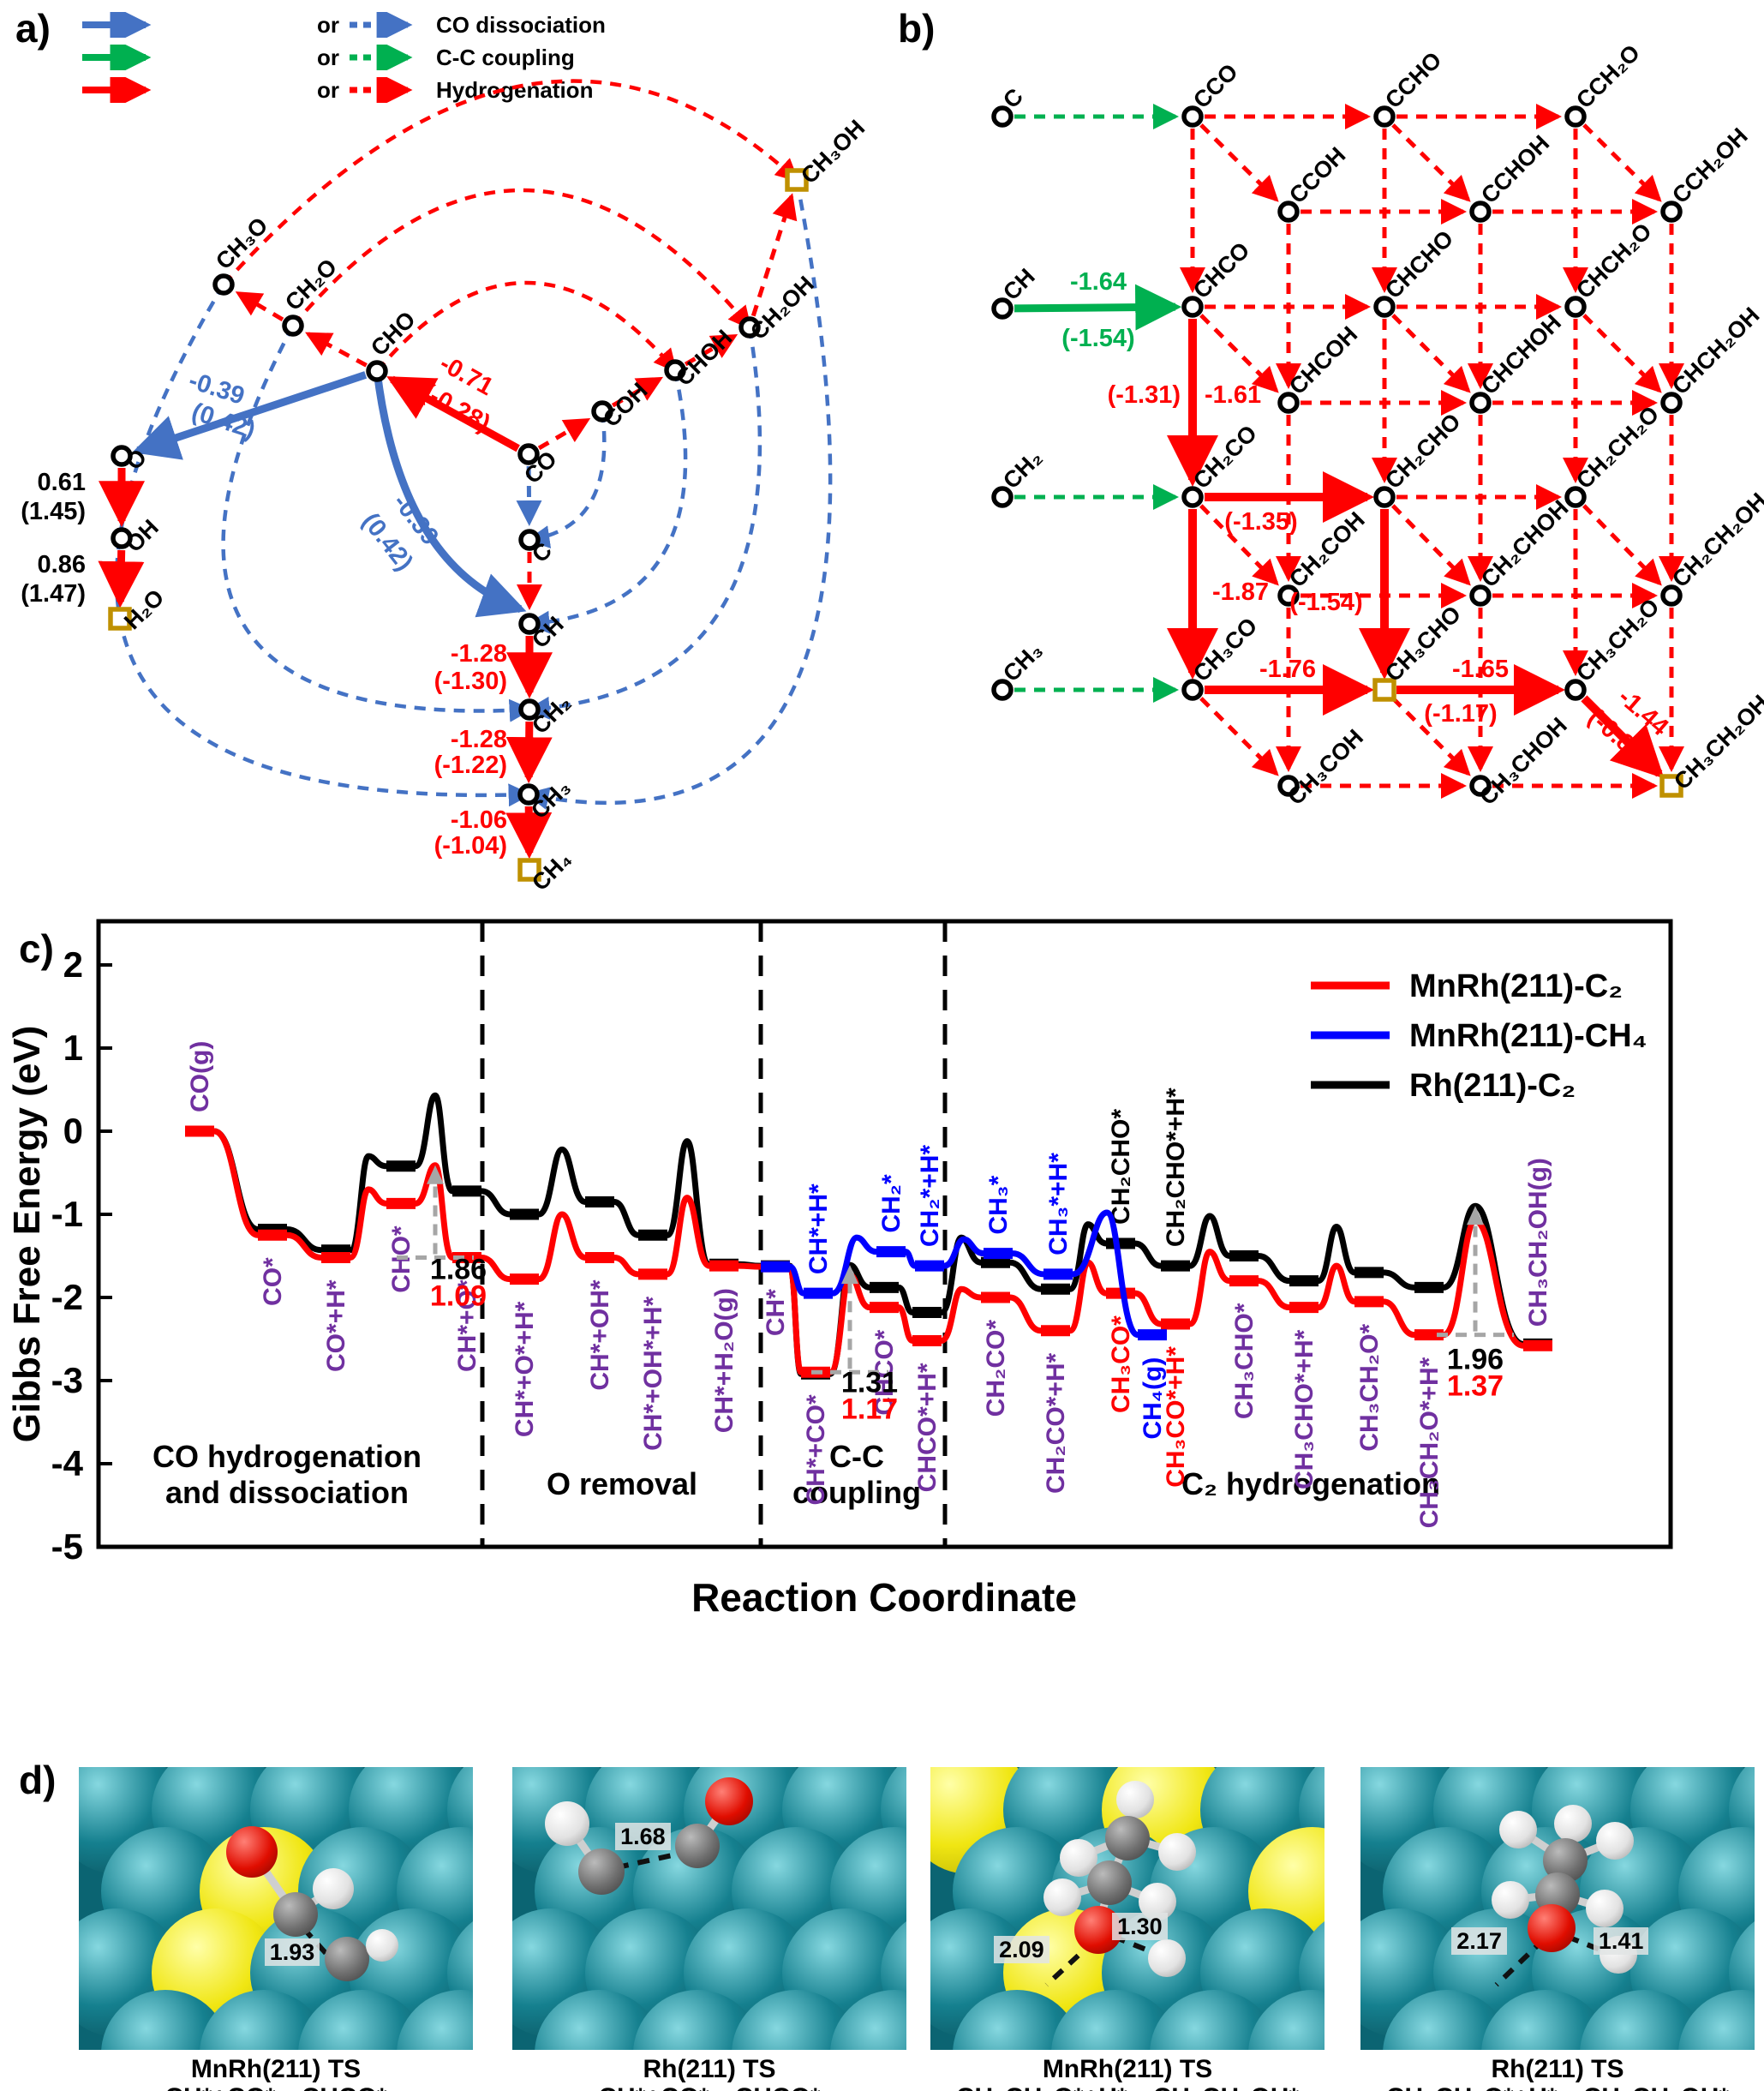 The height and width of the screenshot is (2091, 1764). Describe the element at coordinates (1431, 162) in the screenshot. I see `edge-CCHO-to-CCHOH` at that location.